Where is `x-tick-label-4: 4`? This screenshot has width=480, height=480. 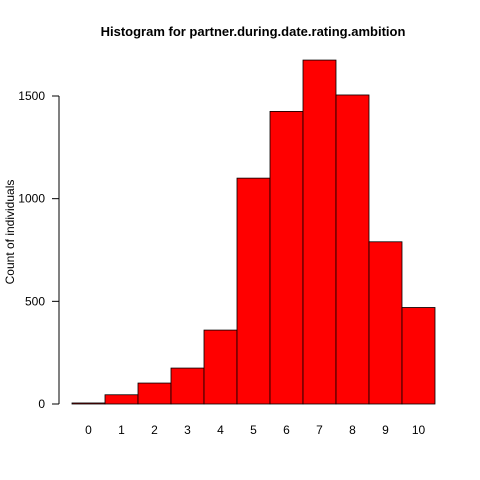 x-tick-label-4: 4 is located at coordinates (220, 430).